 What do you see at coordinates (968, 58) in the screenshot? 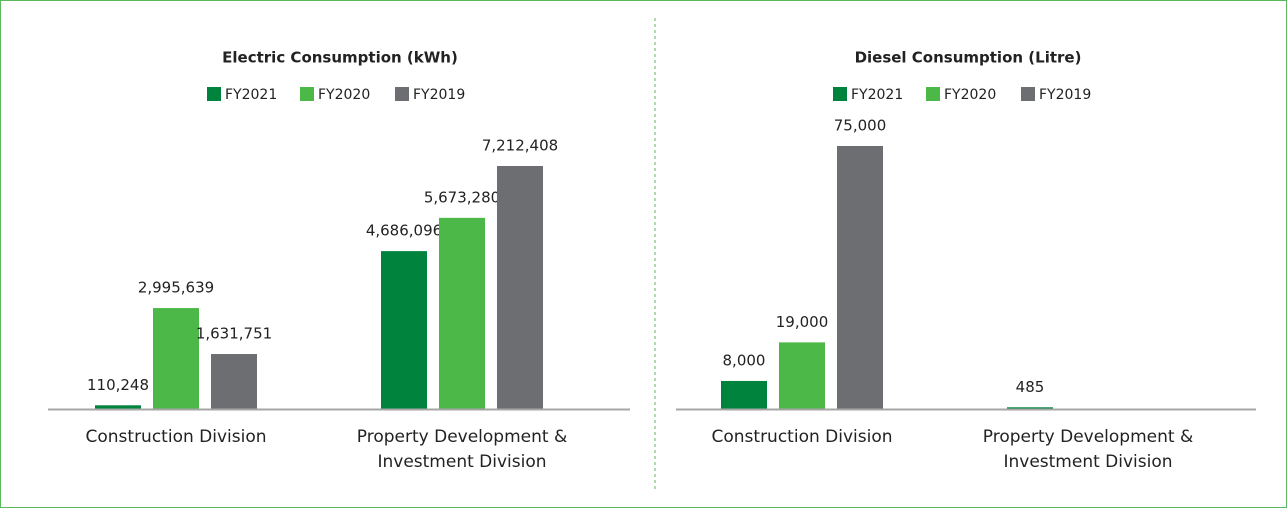
I see `chart-title: Diesel Consumption (Litre)` at bounding box center [968, 58].